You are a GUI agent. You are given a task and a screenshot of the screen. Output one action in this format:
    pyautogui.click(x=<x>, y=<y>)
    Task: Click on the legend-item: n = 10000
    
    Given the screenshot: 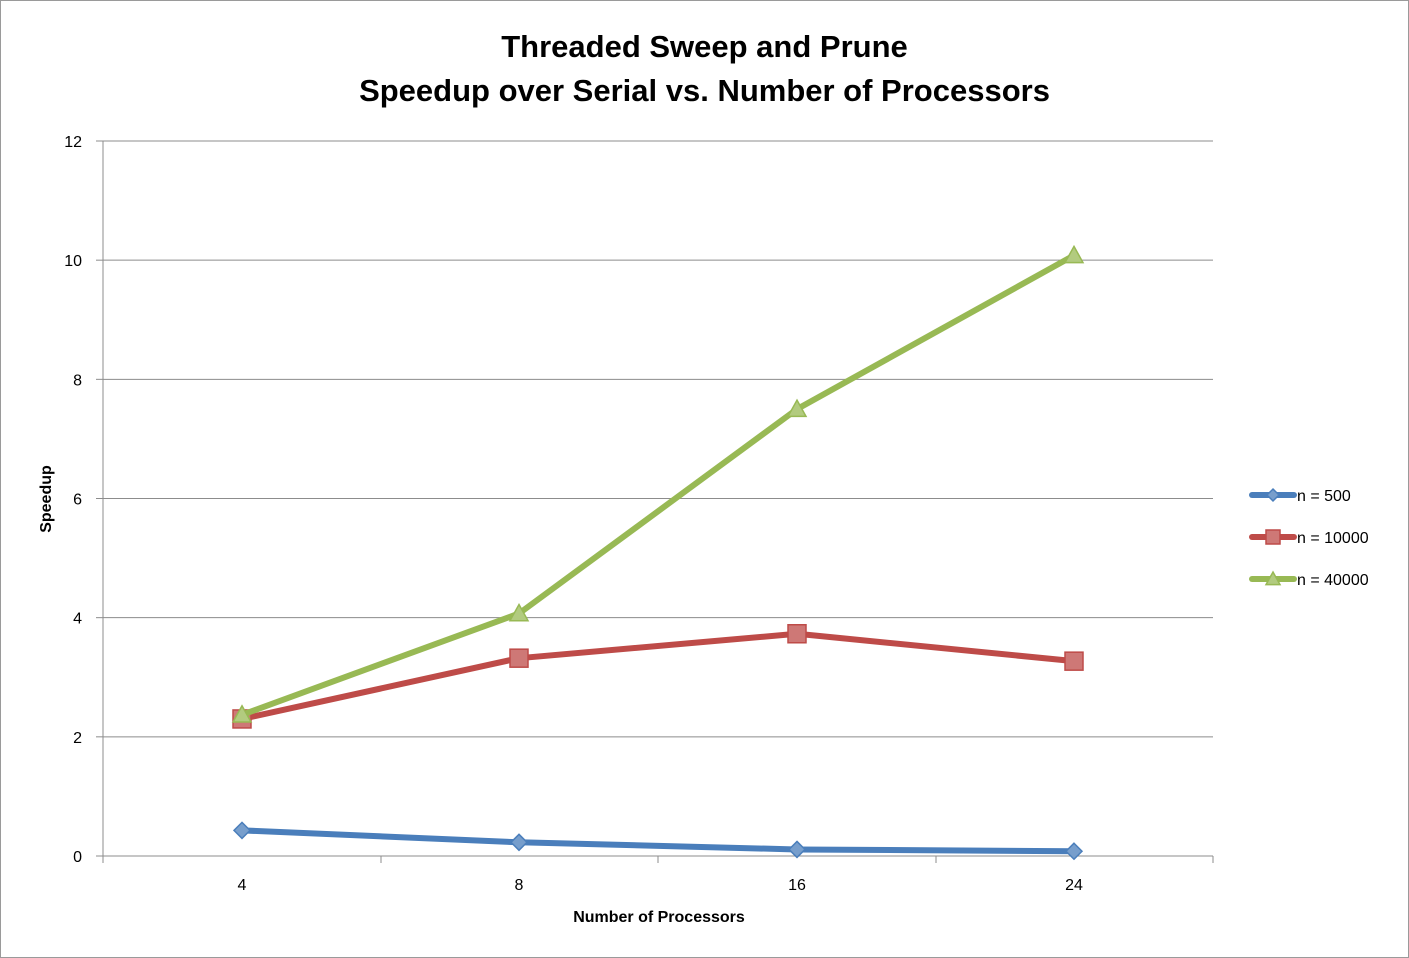 What is the action you would take?
    pyautogui.click(x=1309, y=538)
    